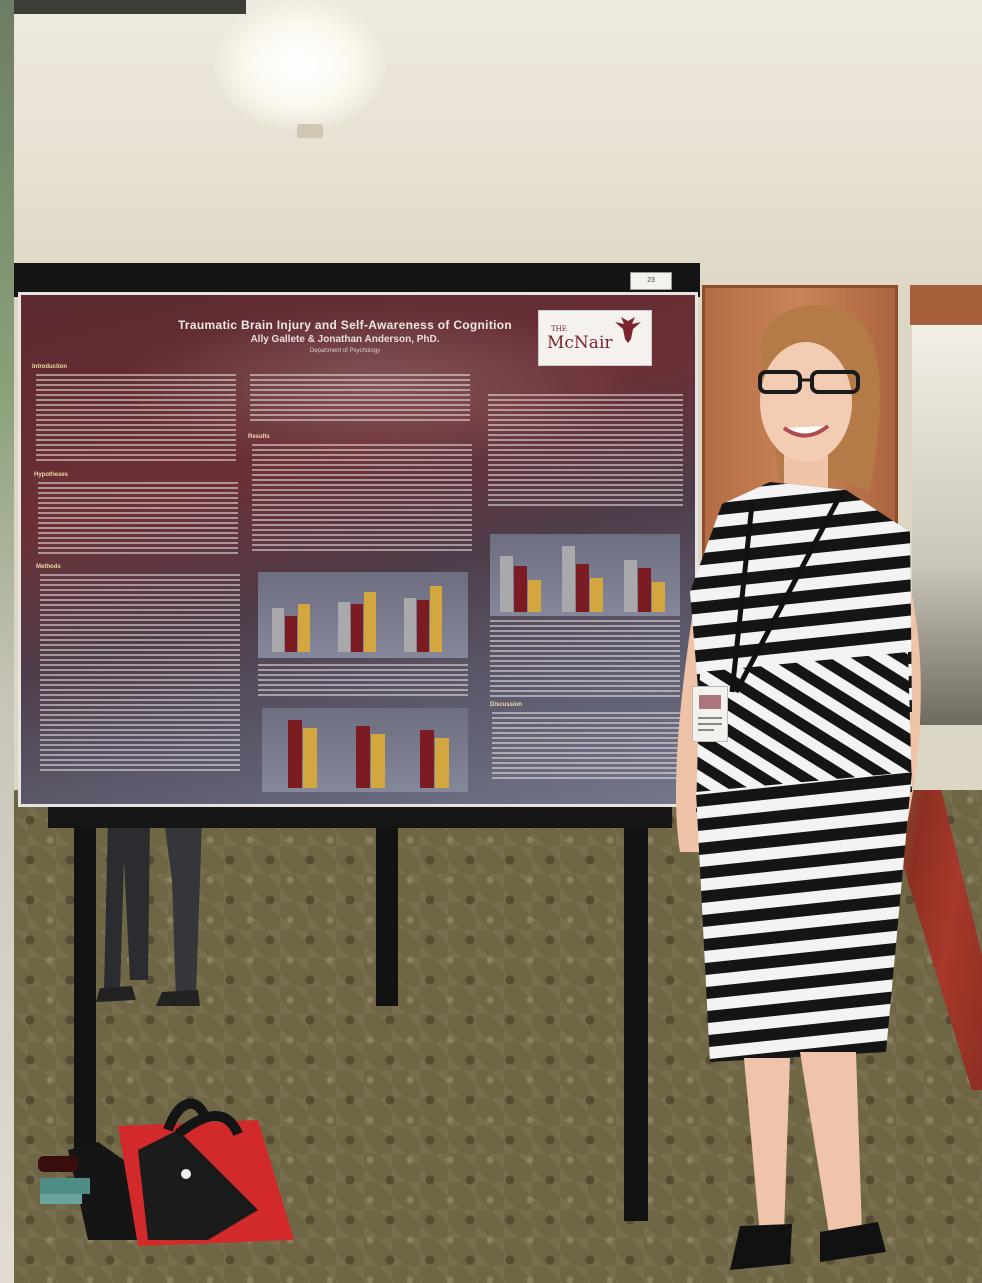  What do you see at coordinates (946, 305) in the screenshot?
I see `wooden-door-frame` at bounding box center [946, 305].